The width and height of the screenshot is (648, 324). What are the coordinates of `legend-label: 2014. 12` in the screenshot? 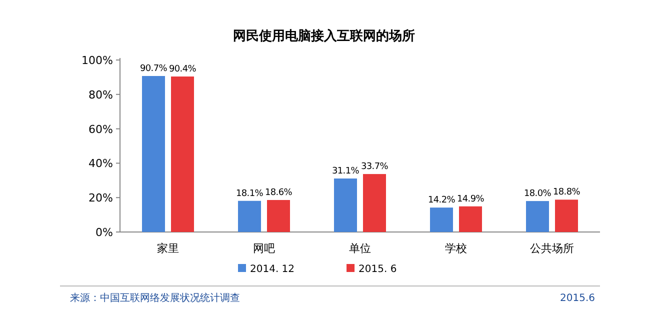 It's located at (272, 269).